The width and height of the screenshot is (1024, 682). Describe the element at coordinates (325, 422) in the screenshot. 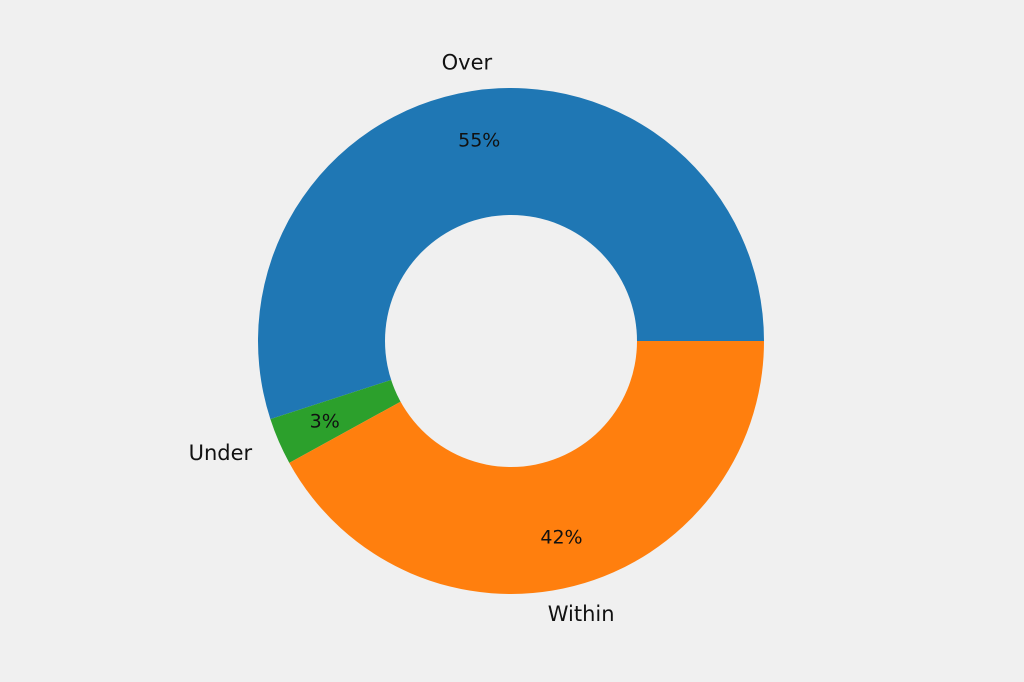

I see `pct-label-under: 3%` at that location.